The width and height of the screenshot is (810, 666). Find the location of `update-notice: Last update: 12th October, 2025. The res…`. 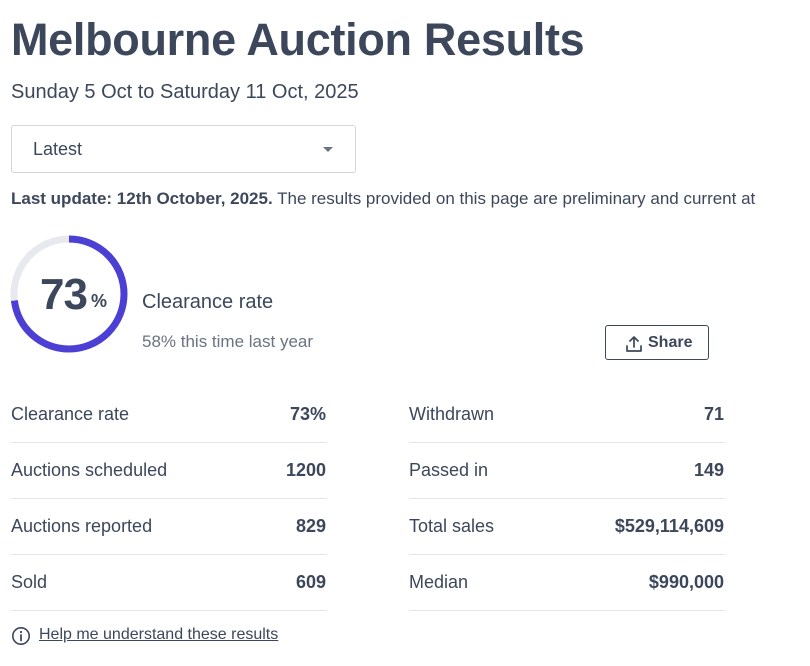

update-notice: Last update: 12th October, 2025. The res… is located at coordinates (410, 199).